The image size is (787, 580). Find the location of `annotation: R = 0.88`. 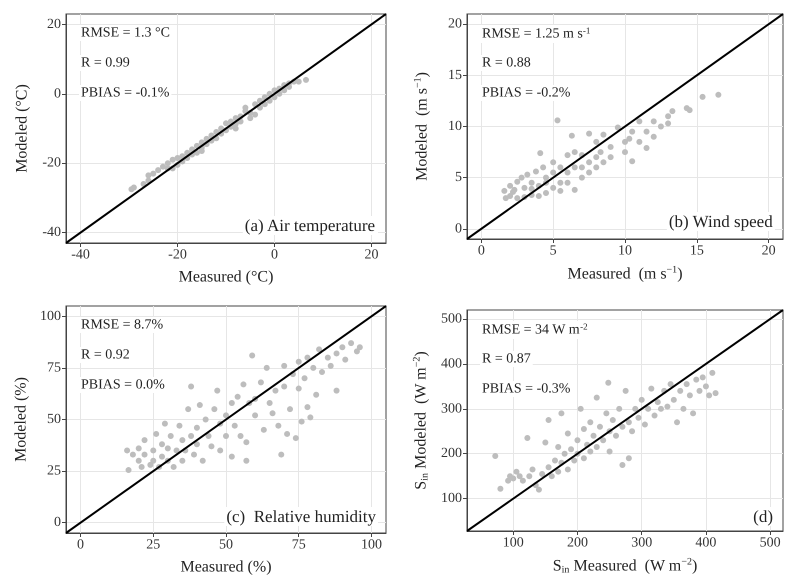

annotation: R = 0.88 is located at coordinates (506, 63).